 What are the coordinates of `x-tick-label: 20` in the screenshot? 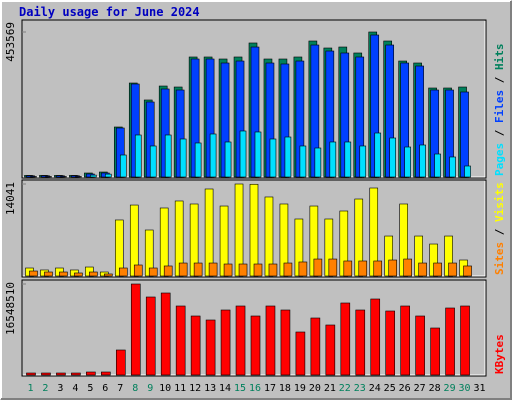 It's located at (315, 388).